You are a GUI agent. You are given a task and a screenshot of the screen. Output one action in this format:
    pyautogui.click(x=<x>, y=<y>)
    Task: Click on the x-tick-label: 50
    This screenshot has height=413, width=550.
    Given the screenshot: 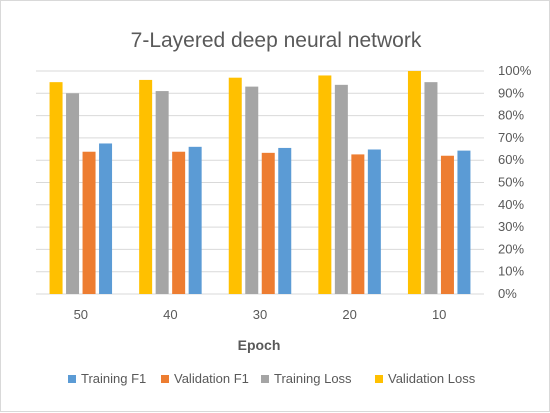 What is the action you would take?
    pyautogui.click(x=81, y=314)
    